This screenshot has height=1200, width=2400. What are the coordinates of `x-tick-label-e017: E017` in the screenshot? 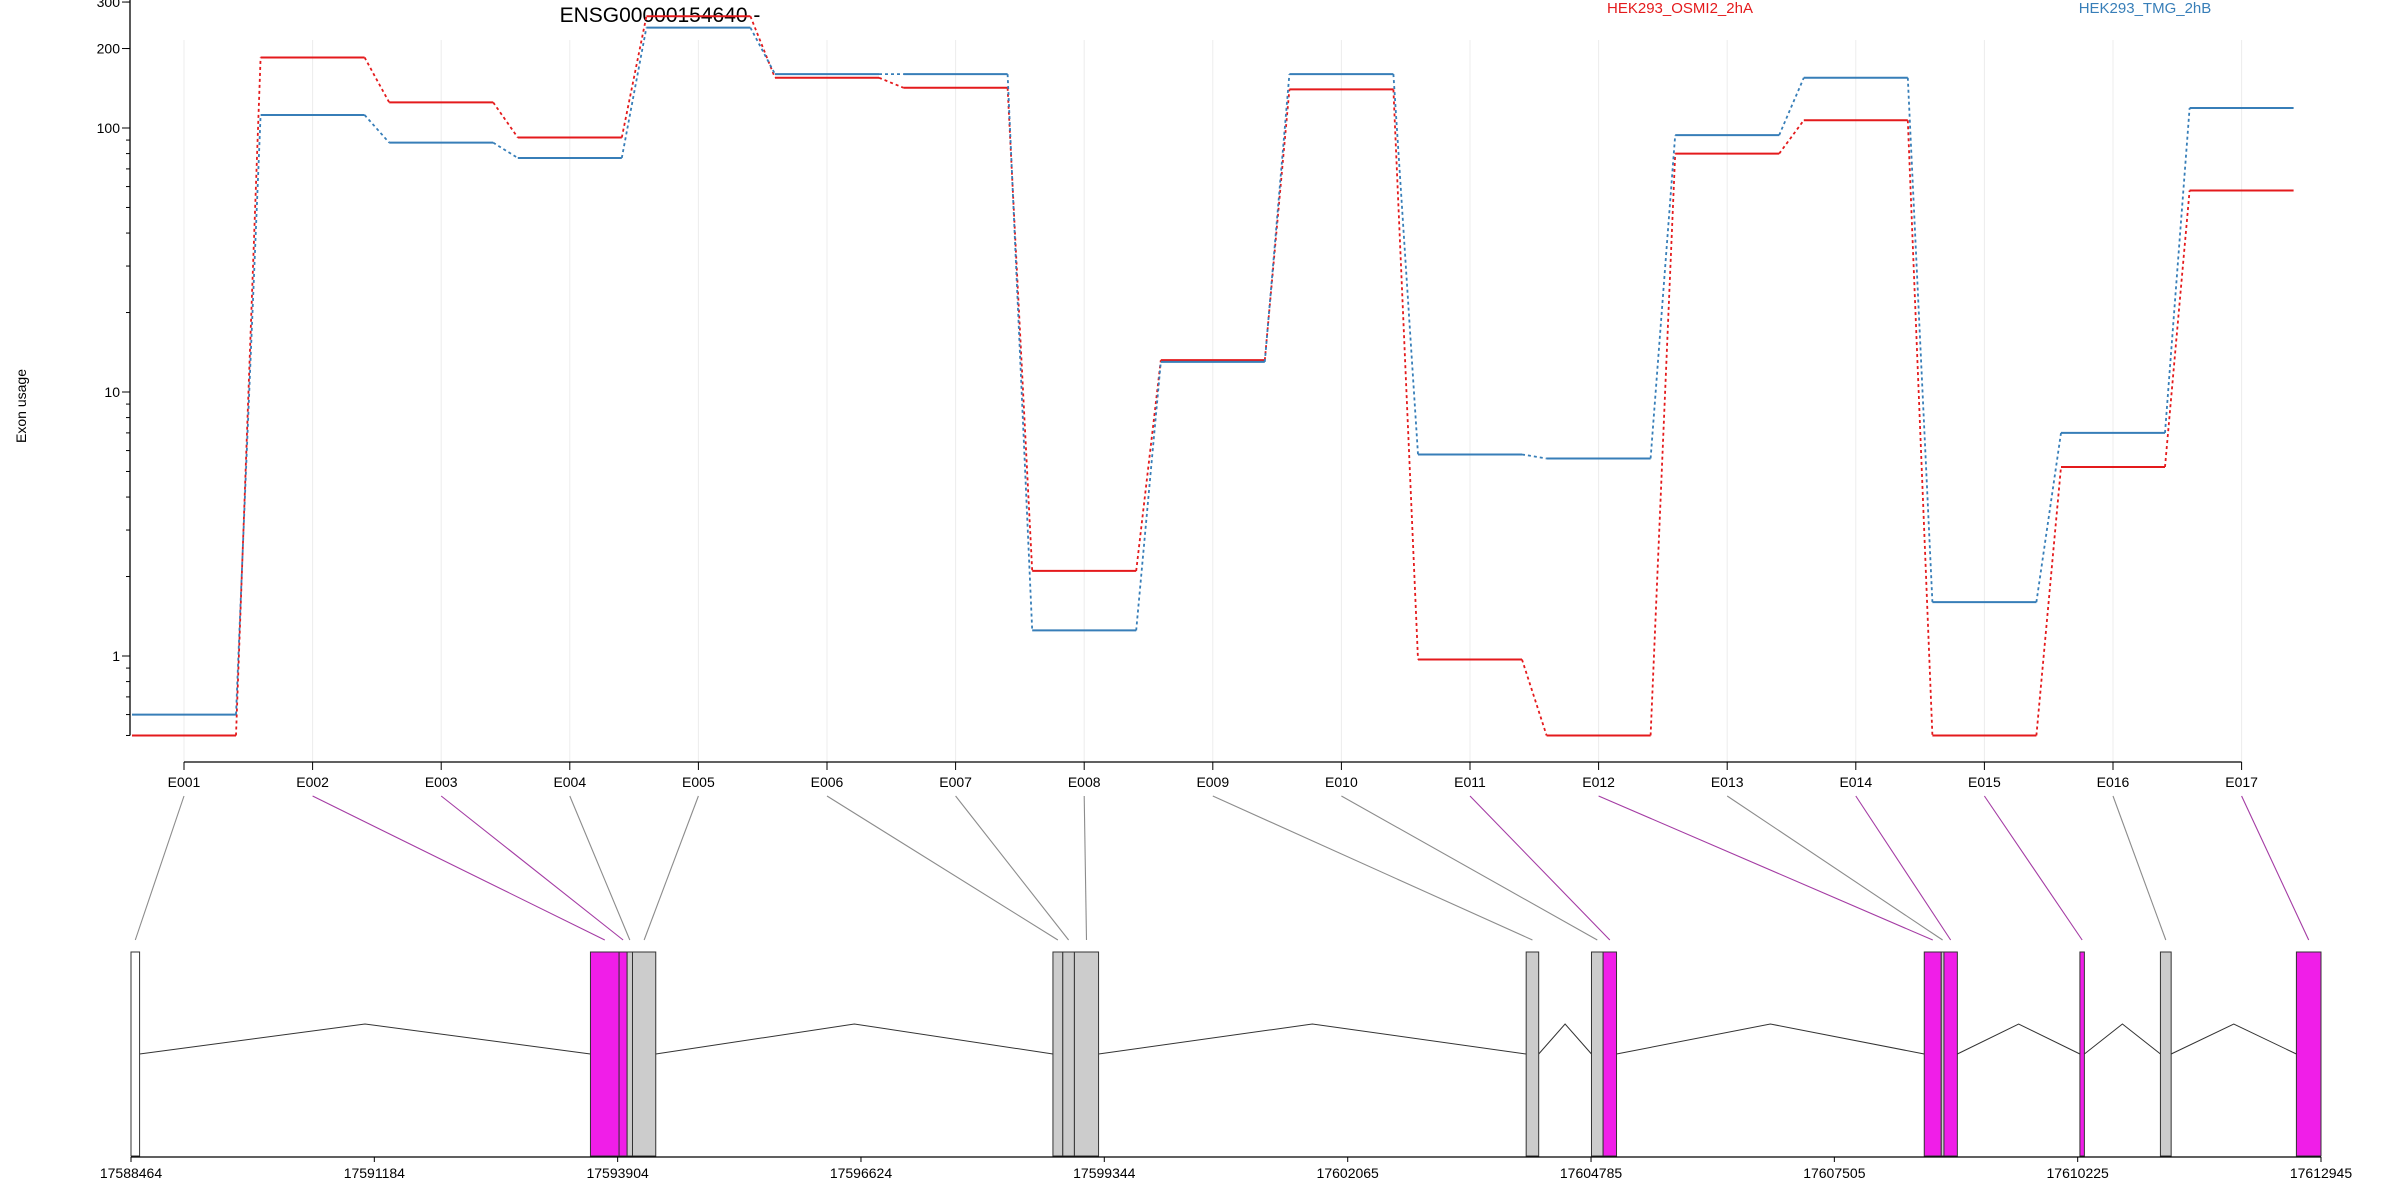 It's located at (2241, 782).